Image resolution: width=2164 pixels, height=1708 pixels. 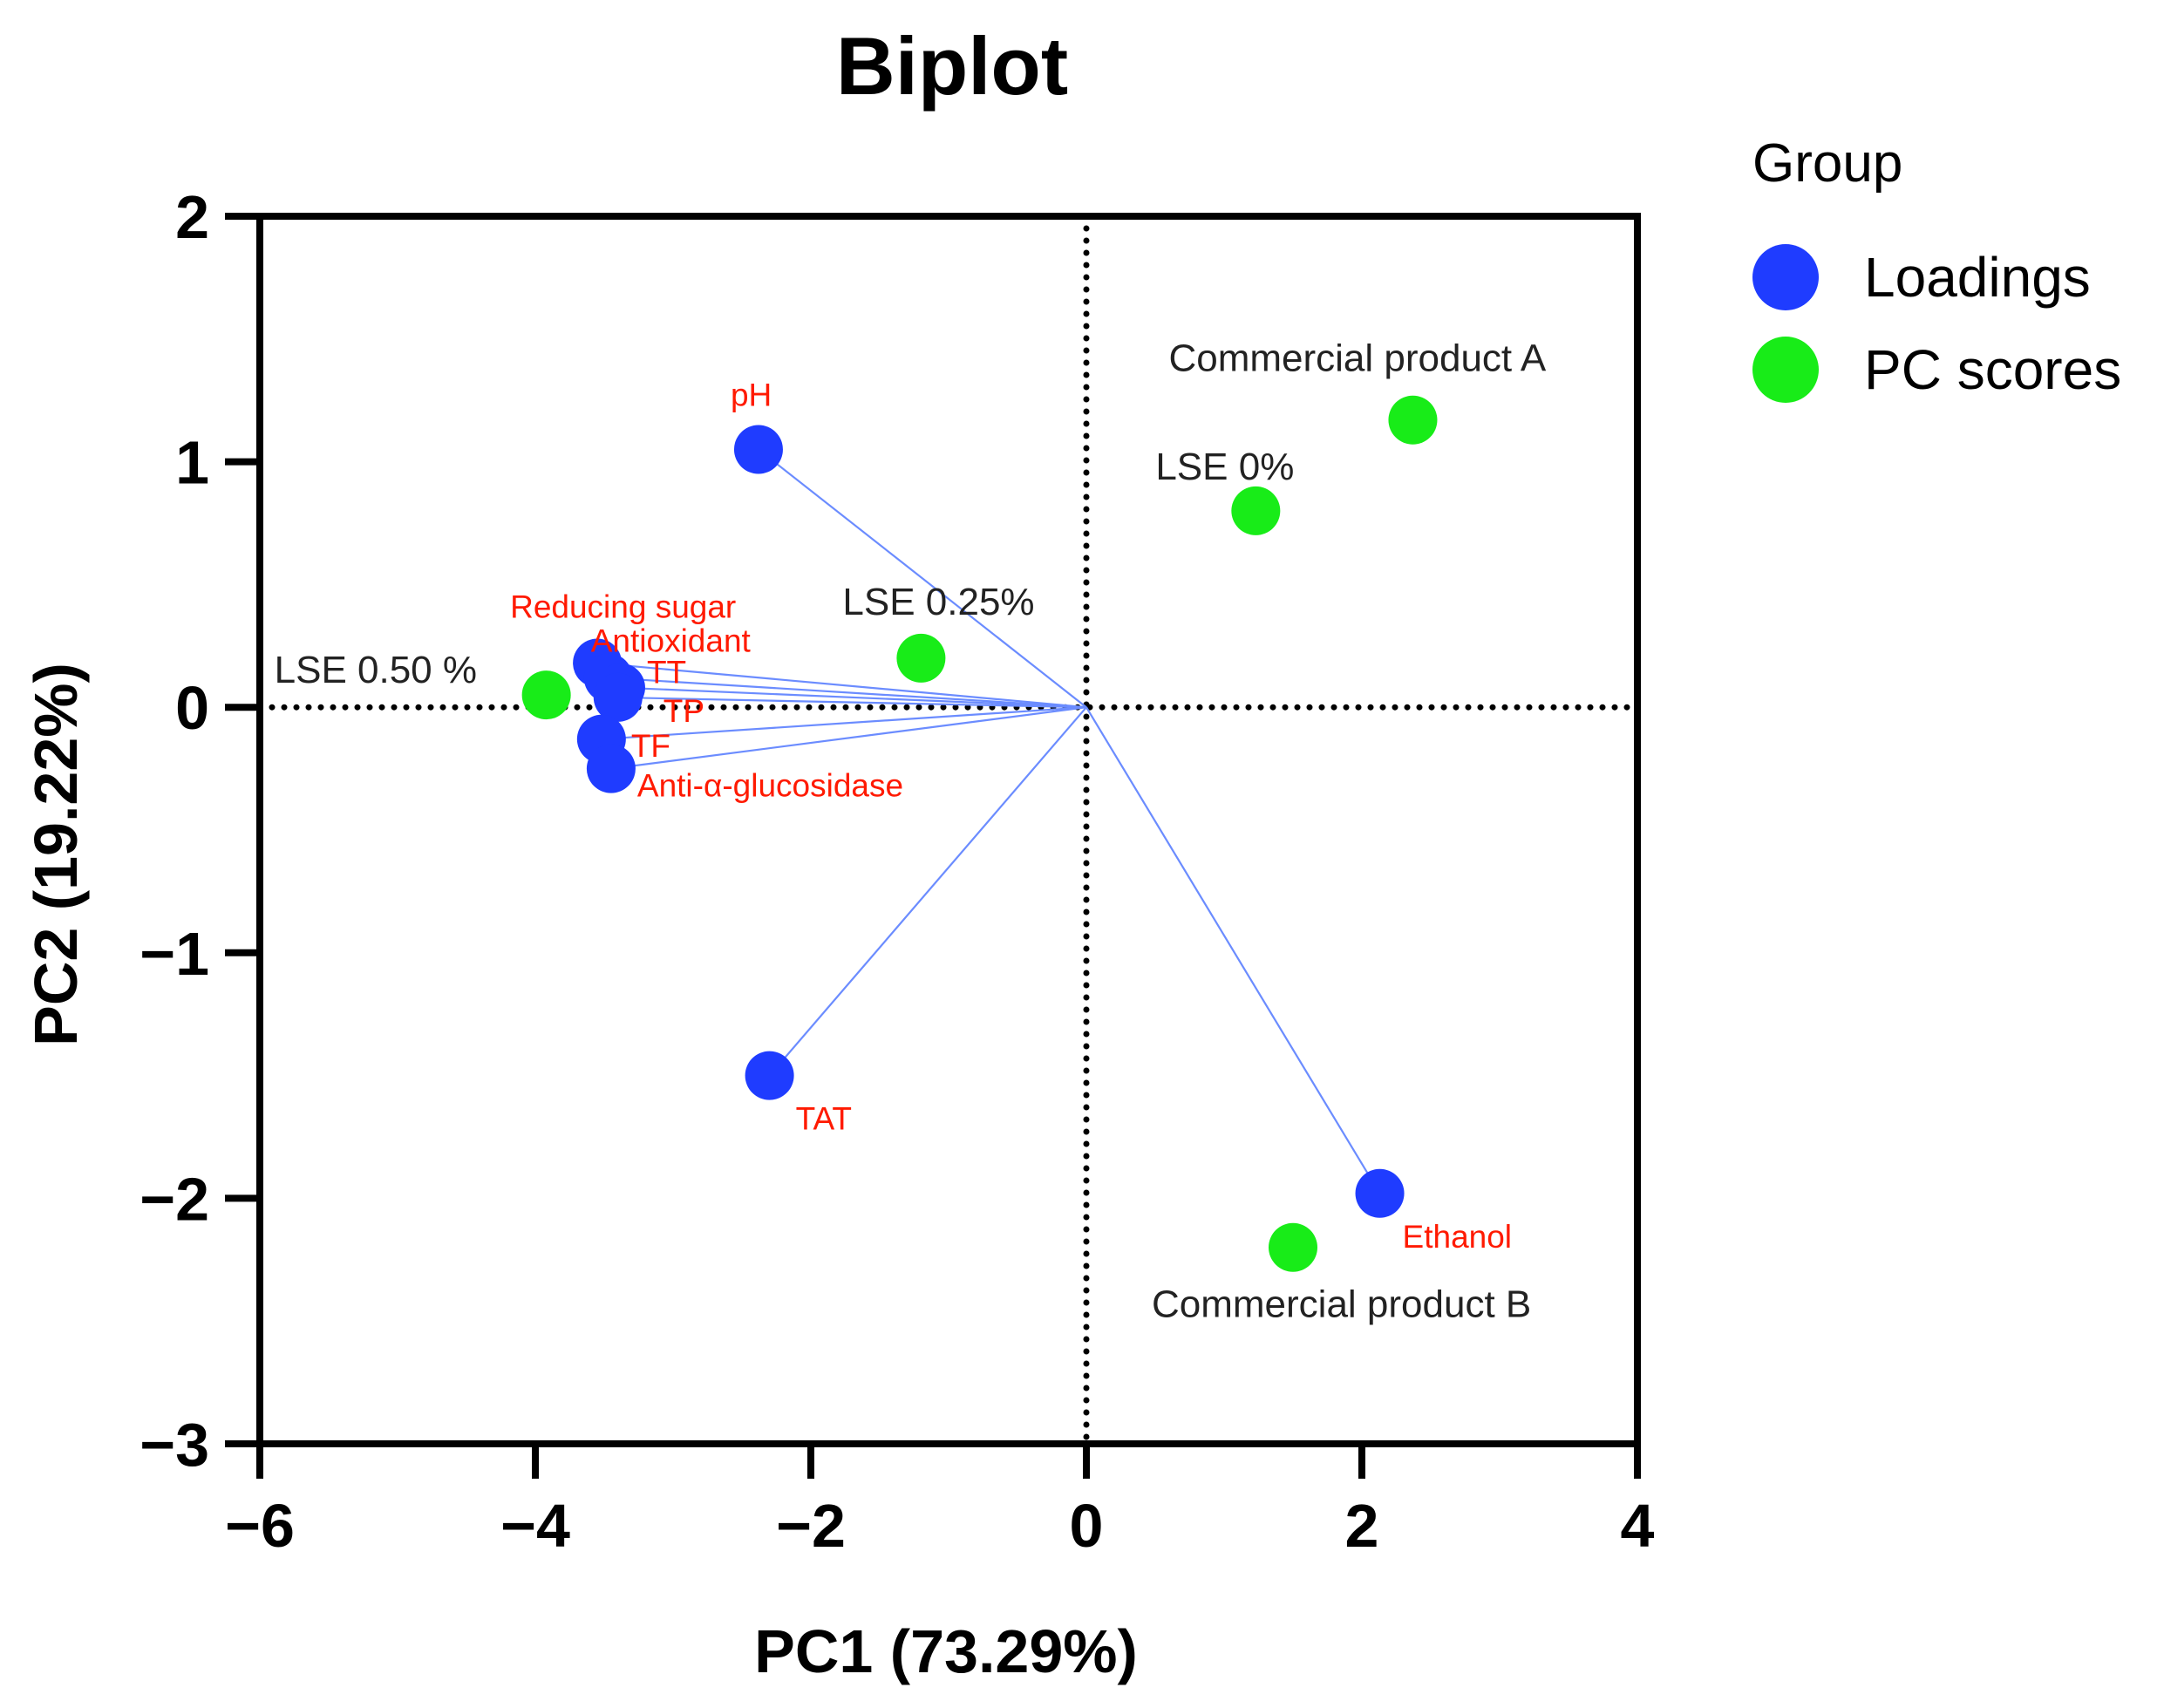 I want to click on loading-label-reducing-sugar: Reducing sugar, so click(x=623, y=607).